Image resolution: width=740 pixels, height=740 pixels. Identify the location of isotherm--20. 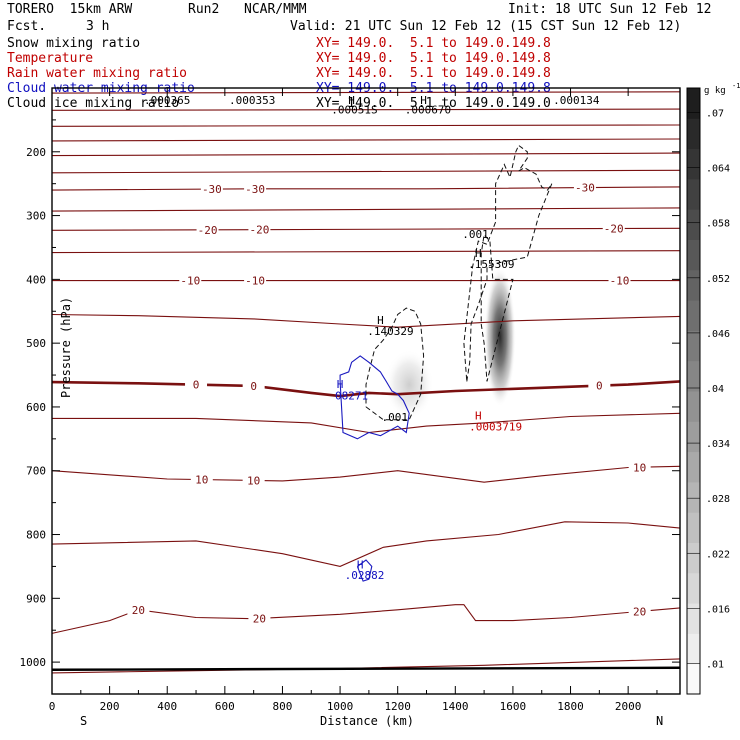
(366, 229).